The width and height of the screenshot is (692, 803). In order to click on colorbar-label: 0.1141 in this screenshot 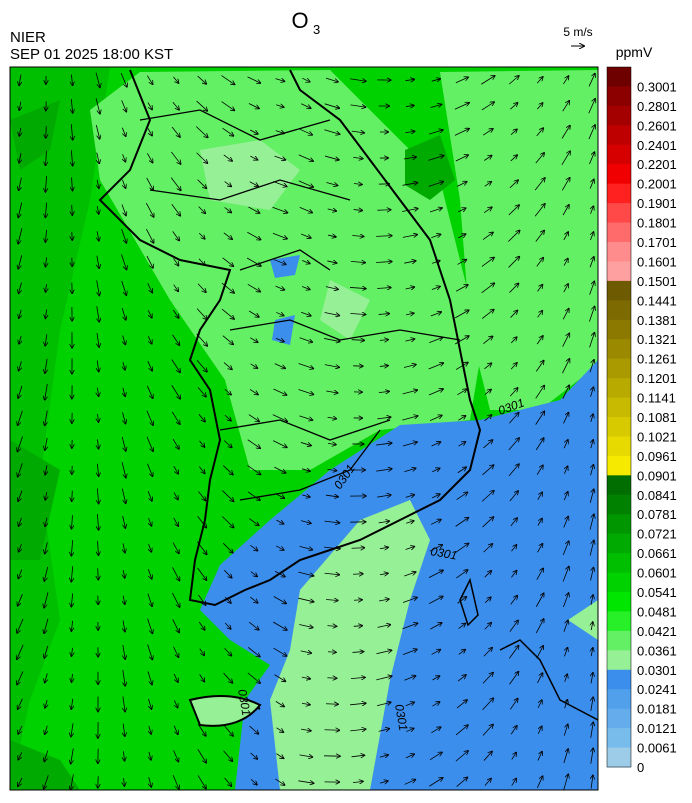, I will do `click(656, 398)`.